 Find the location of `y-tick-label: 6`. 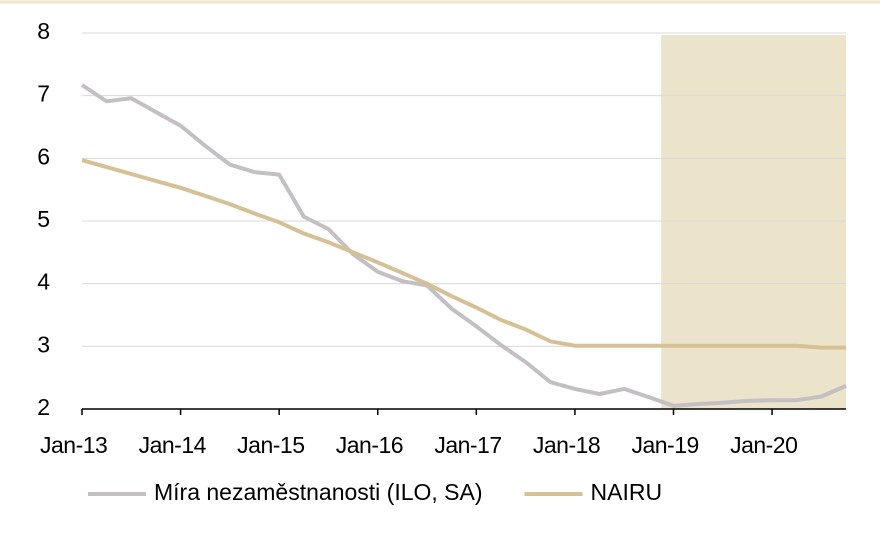

y-tick-label: 6 is located at coordinates (43, 156).